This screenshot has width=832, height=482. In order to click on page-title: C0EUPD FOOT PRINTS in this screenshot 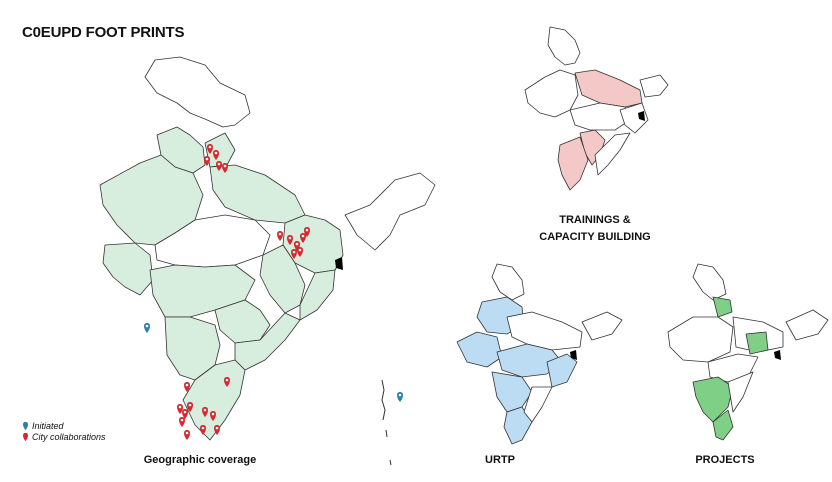, I will do `click(103, 32)`.